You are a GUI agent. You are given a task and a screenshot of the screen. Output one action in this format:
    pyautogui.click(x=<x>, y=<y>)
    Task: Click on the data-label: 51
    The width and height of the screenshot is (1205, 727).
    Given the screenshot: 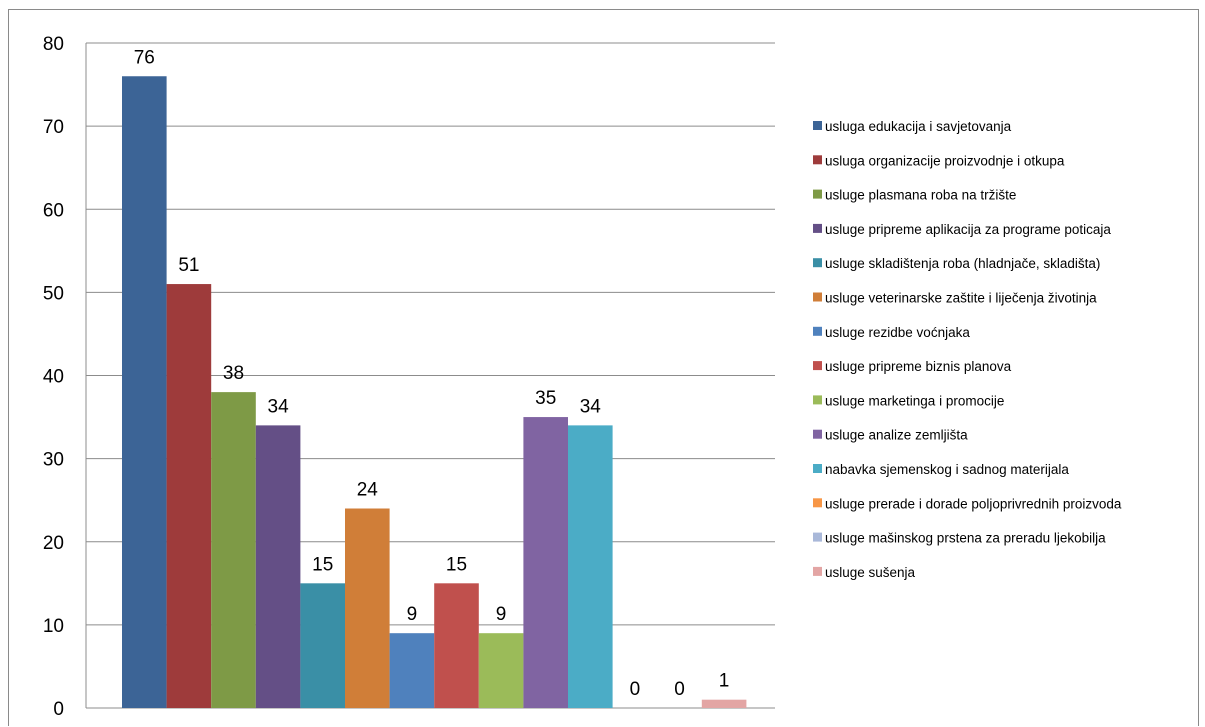 What is the action you would take?
    pyautogui.click(x=188, y=265)
    